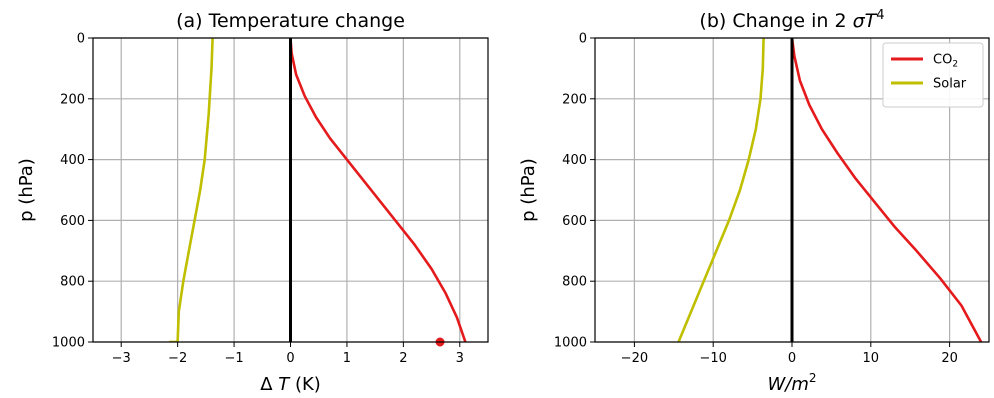 This screenshot has width=994, height=398. I want to click on legend: CO2 Solar, so click(933, 75).